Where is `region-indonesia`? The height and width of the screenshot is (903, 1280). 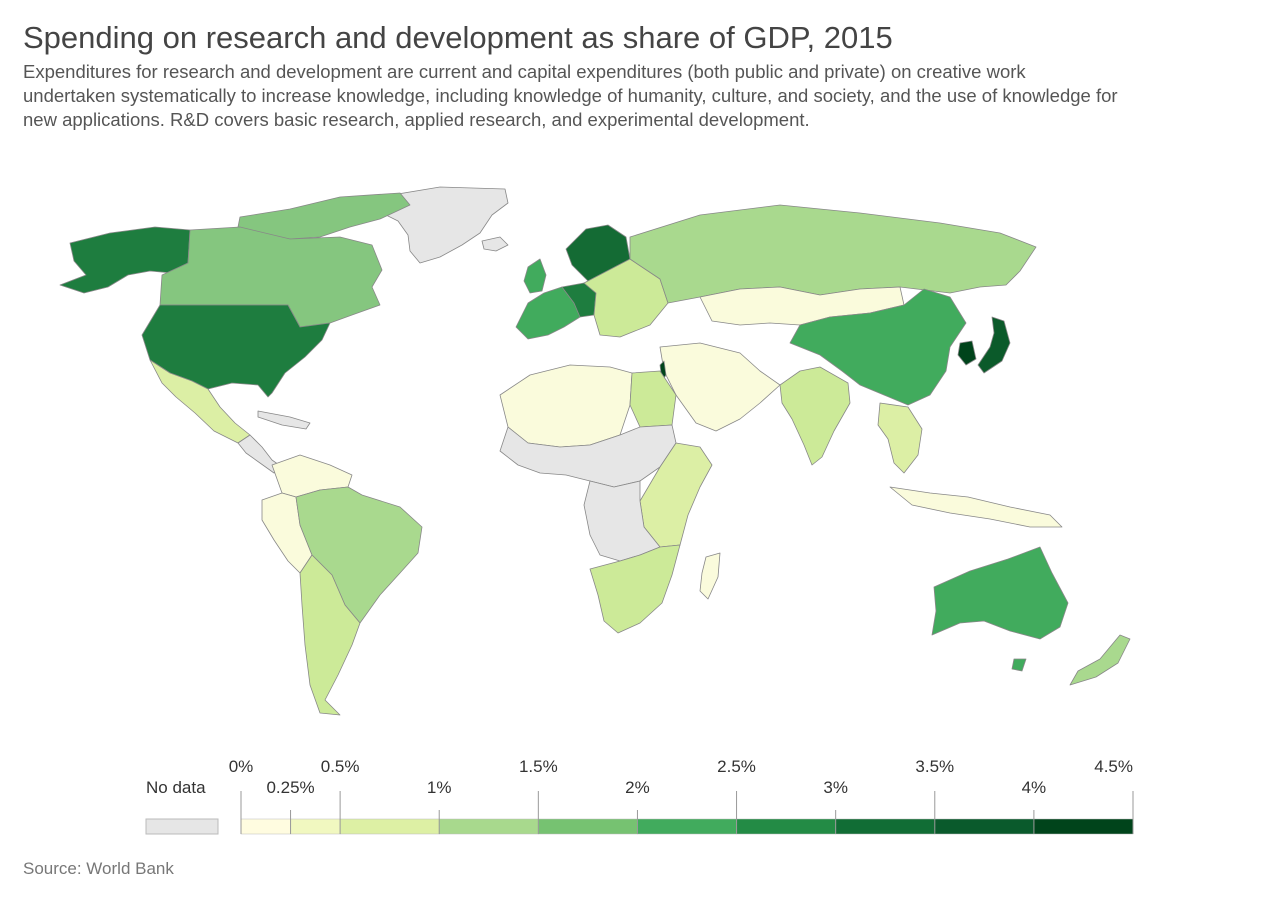
region-indonesia is located at coordinates (976, 507).